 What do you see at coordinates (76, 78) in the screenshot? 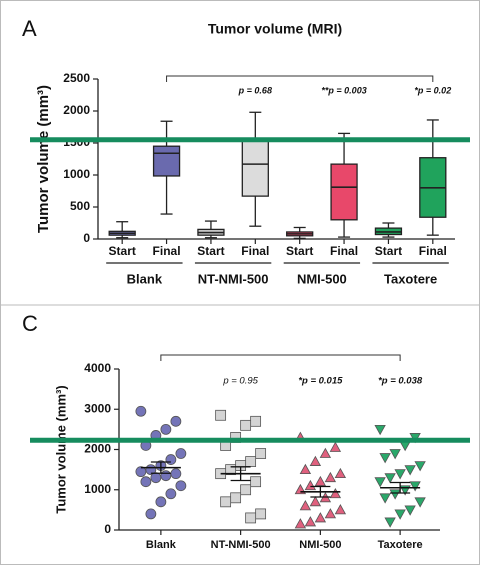
I see `y-tick-label: 2500` at bounding box center [76, 78].